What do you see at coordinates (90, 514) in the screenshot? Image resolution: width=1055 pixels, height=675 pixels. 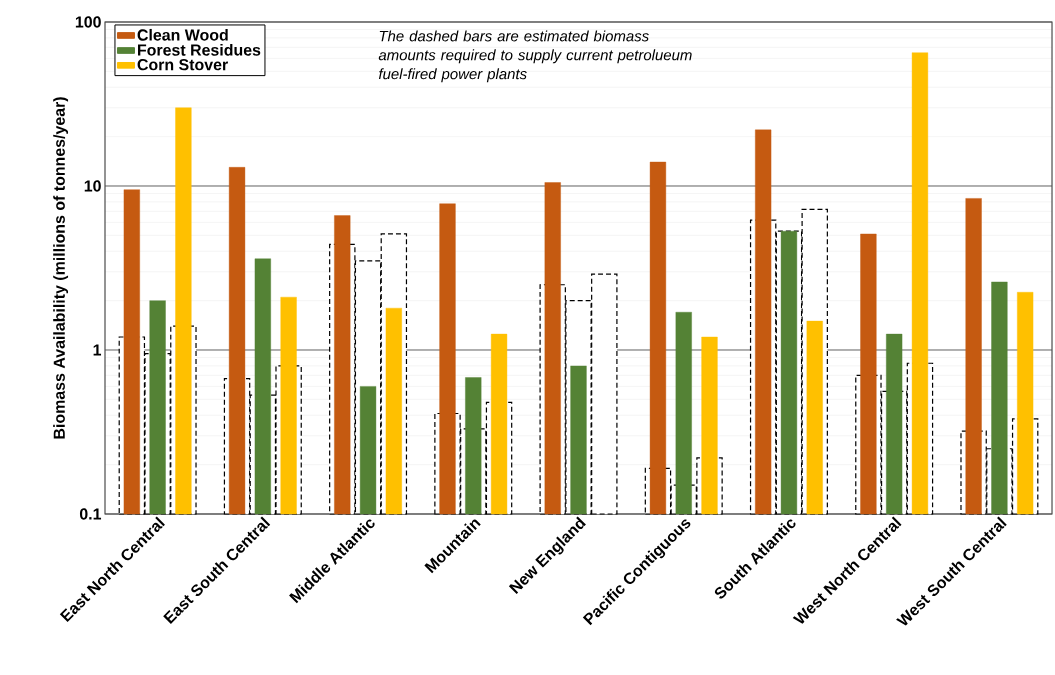 I see `y-tick-label: 0.1` at bounding box center [90, 514].